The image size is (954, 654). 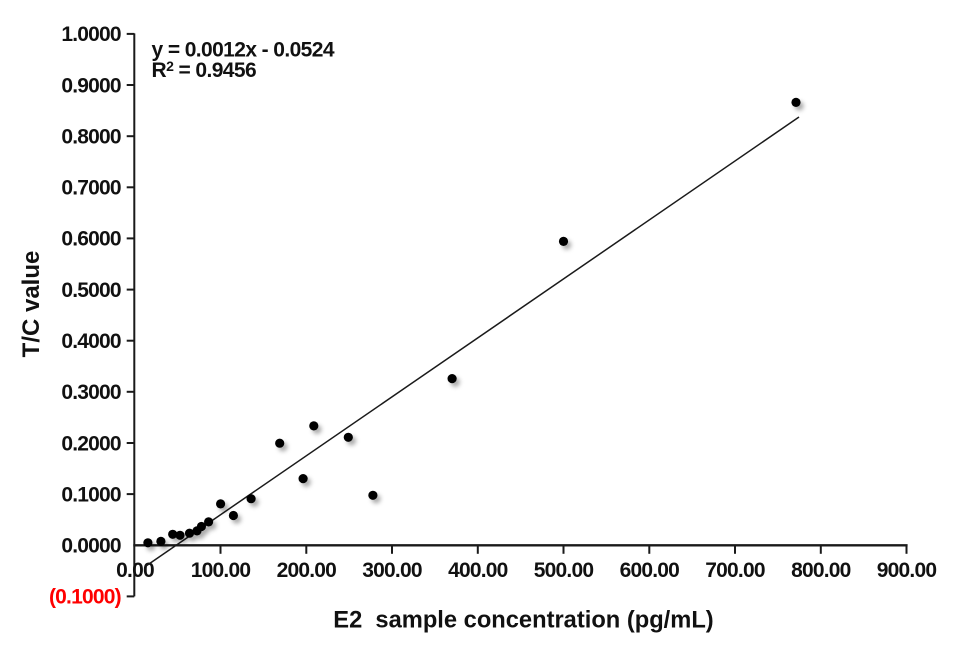 I want to click on svg-text: 0.00, so click(x=135, y=570).